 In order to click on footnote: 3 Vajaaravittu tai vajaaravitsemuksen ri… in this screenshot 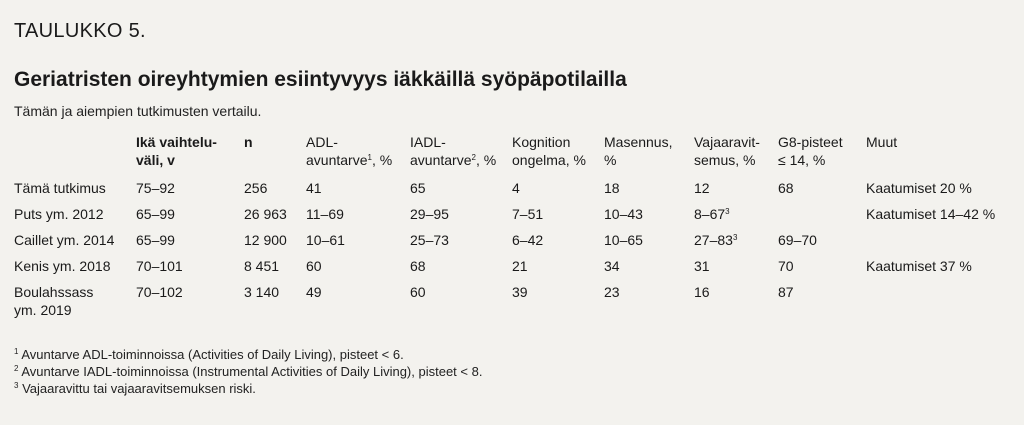, I will do `click(135, 388)`.